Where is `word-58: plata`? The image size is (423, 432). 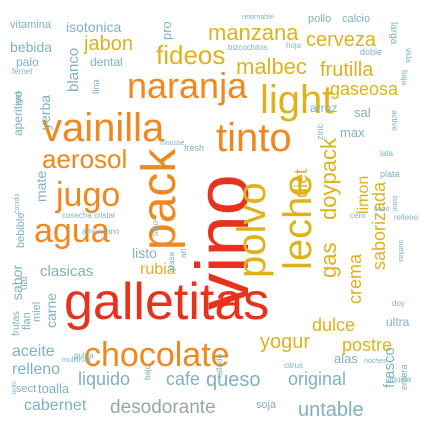
word-58: plata is located at coordinates (390, 174).